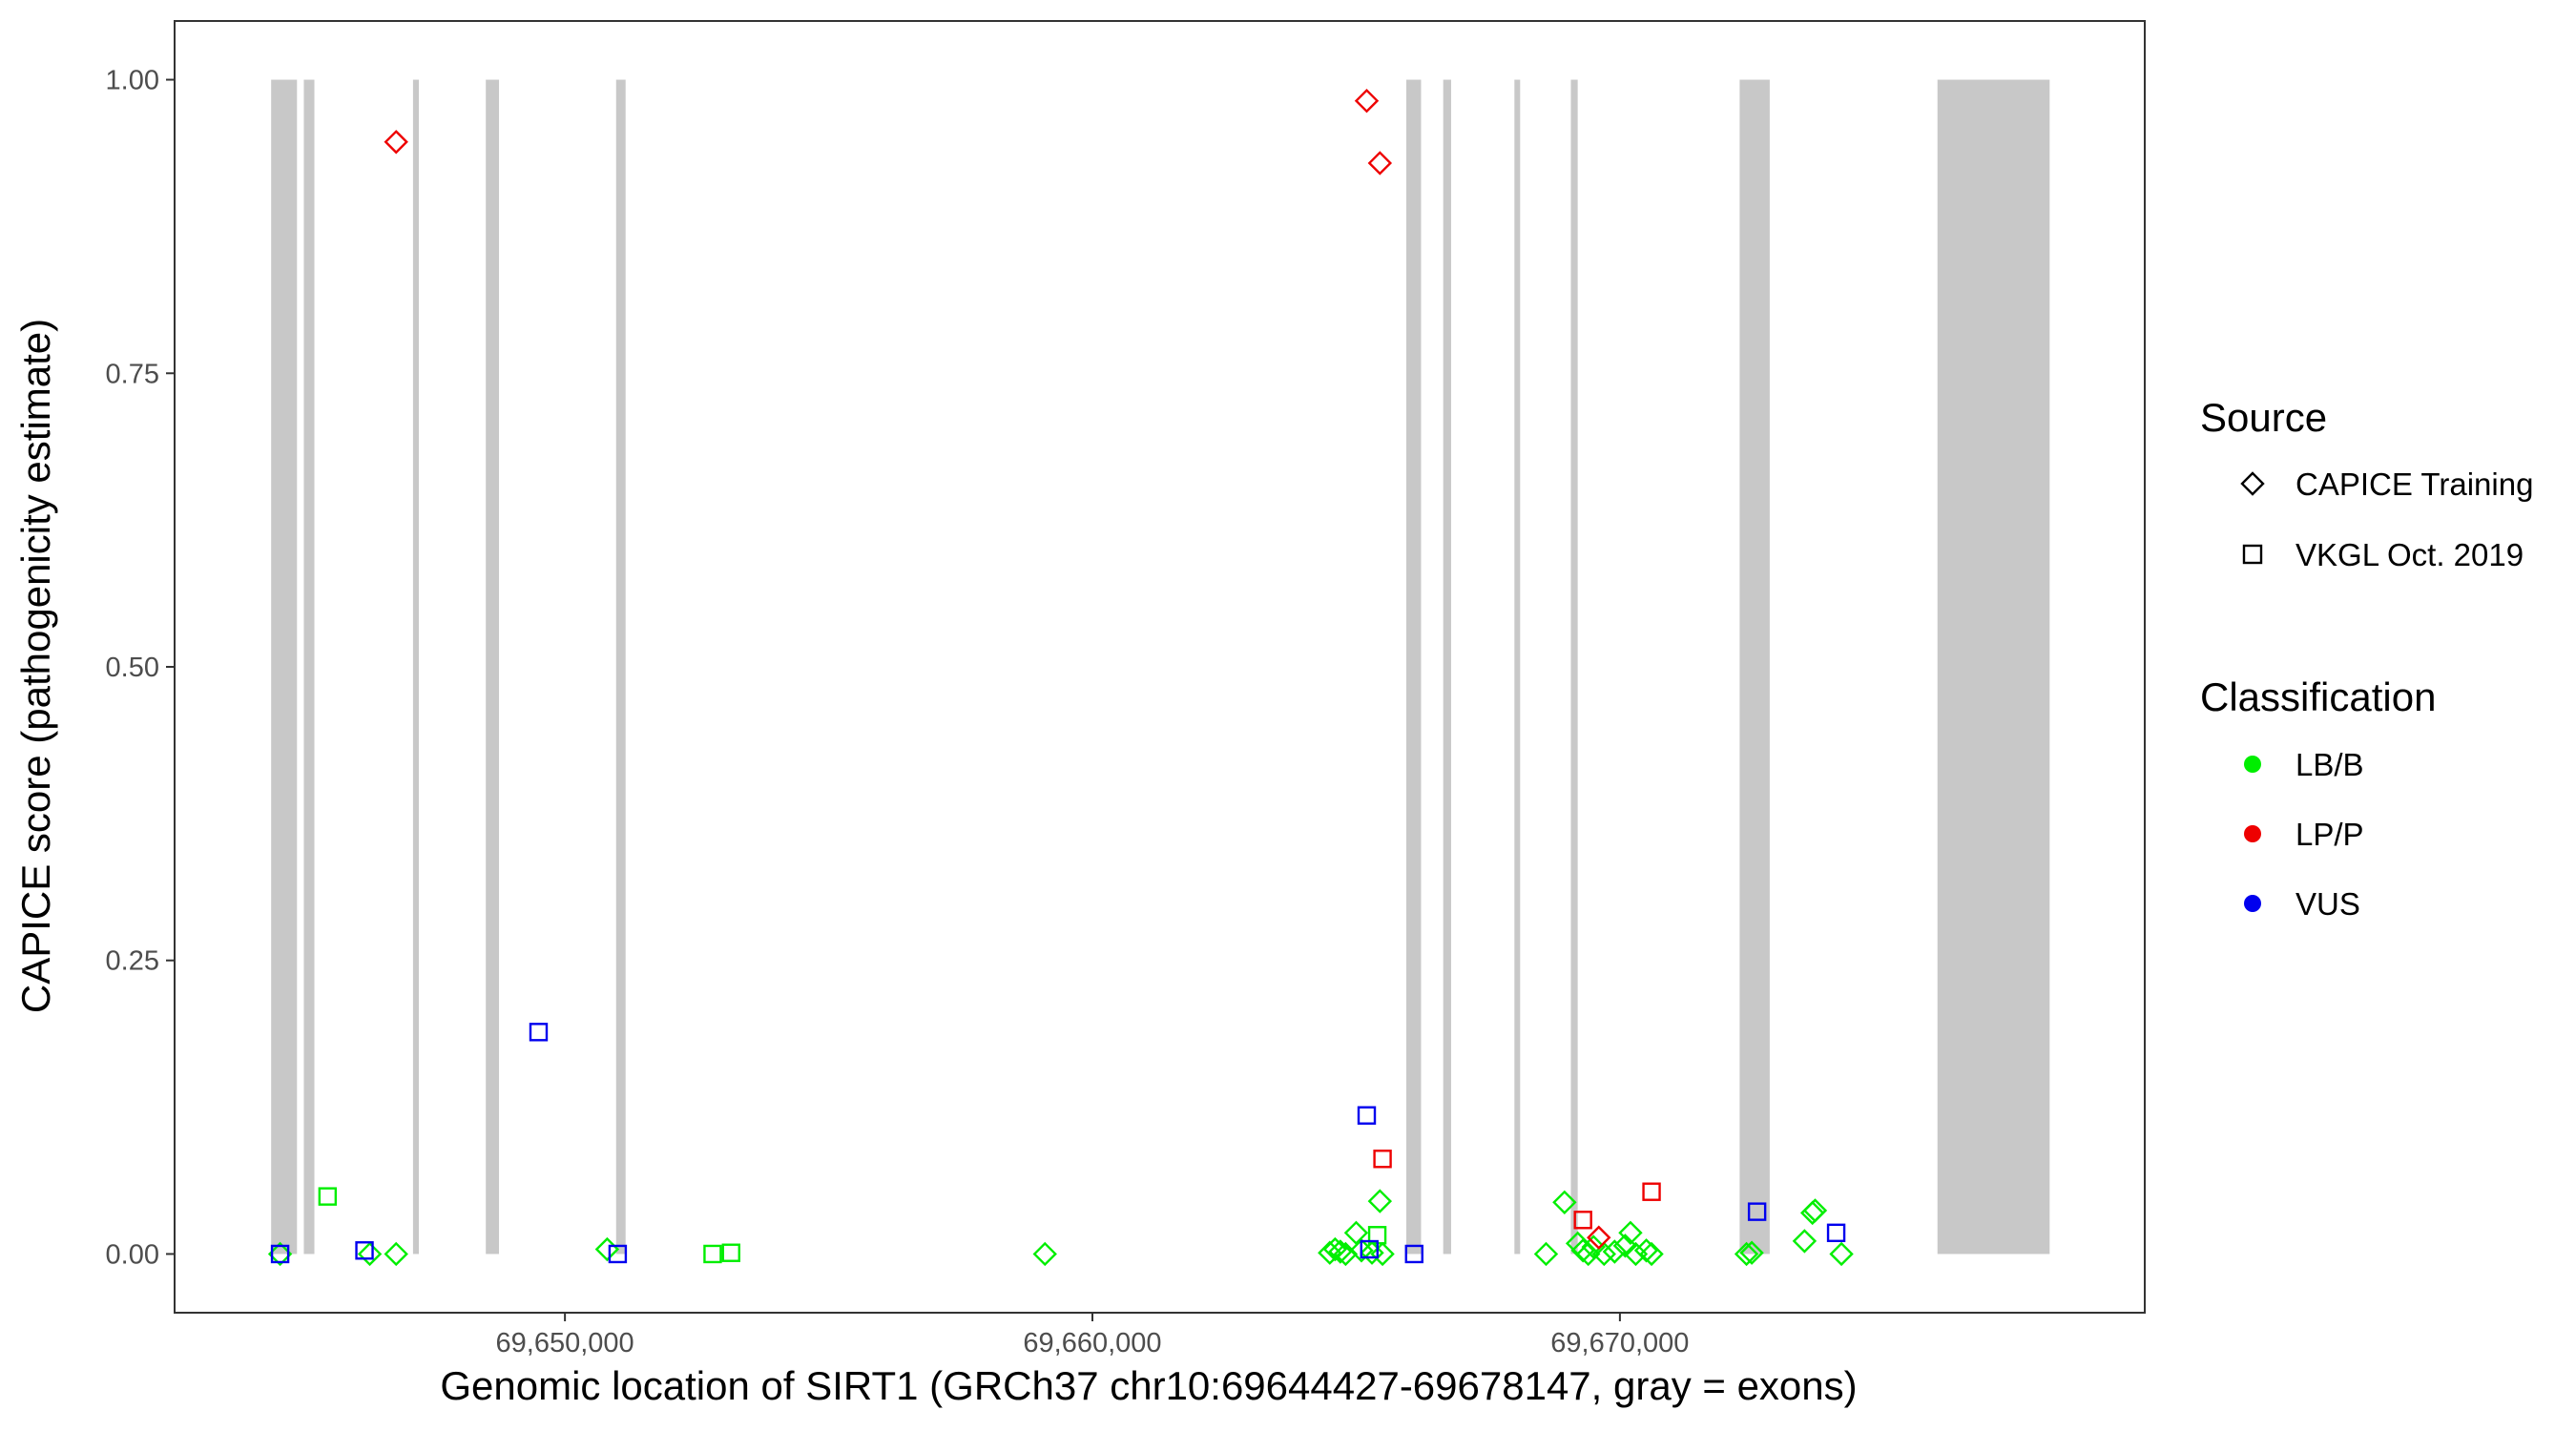 The image size is (2576, 1431). I want to click on legend-dot-lpp, so click(2252, 833).